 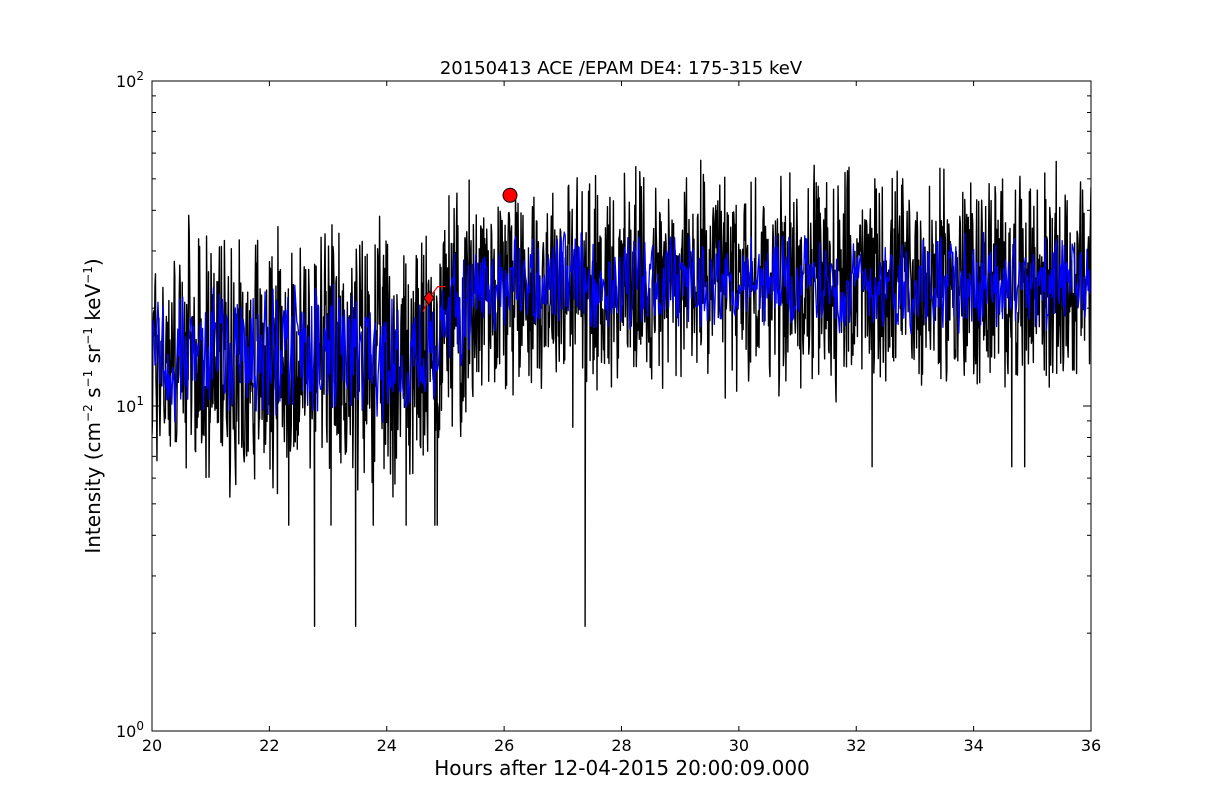 I want to click on x-tick-label: 26, so click(x=504, y=745).